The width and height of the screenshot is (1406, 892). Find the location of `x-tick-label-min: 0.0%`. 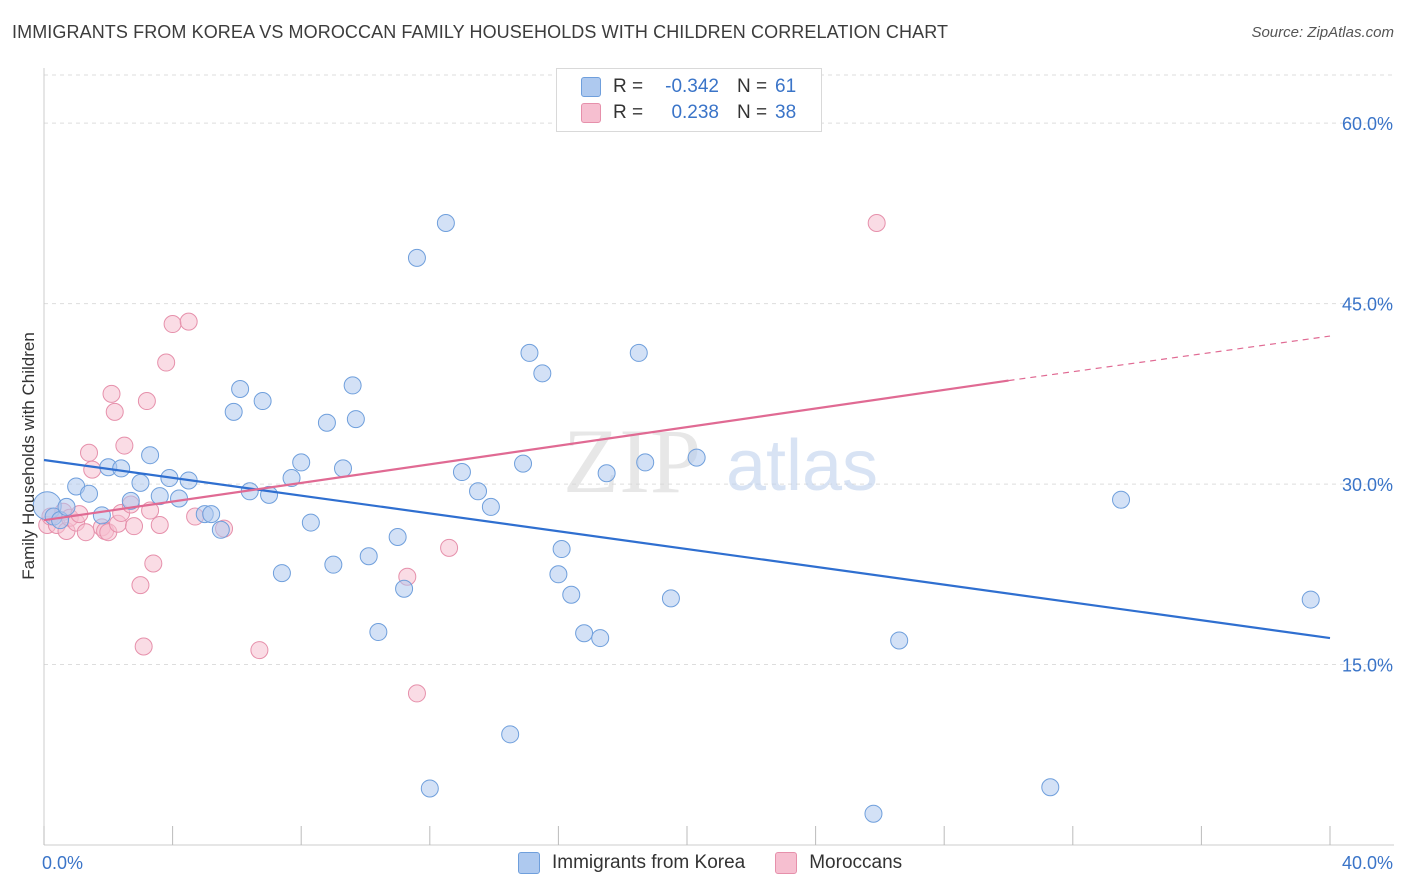

x-tick-label-min: 0.0% is located at coordinates (62, 863).